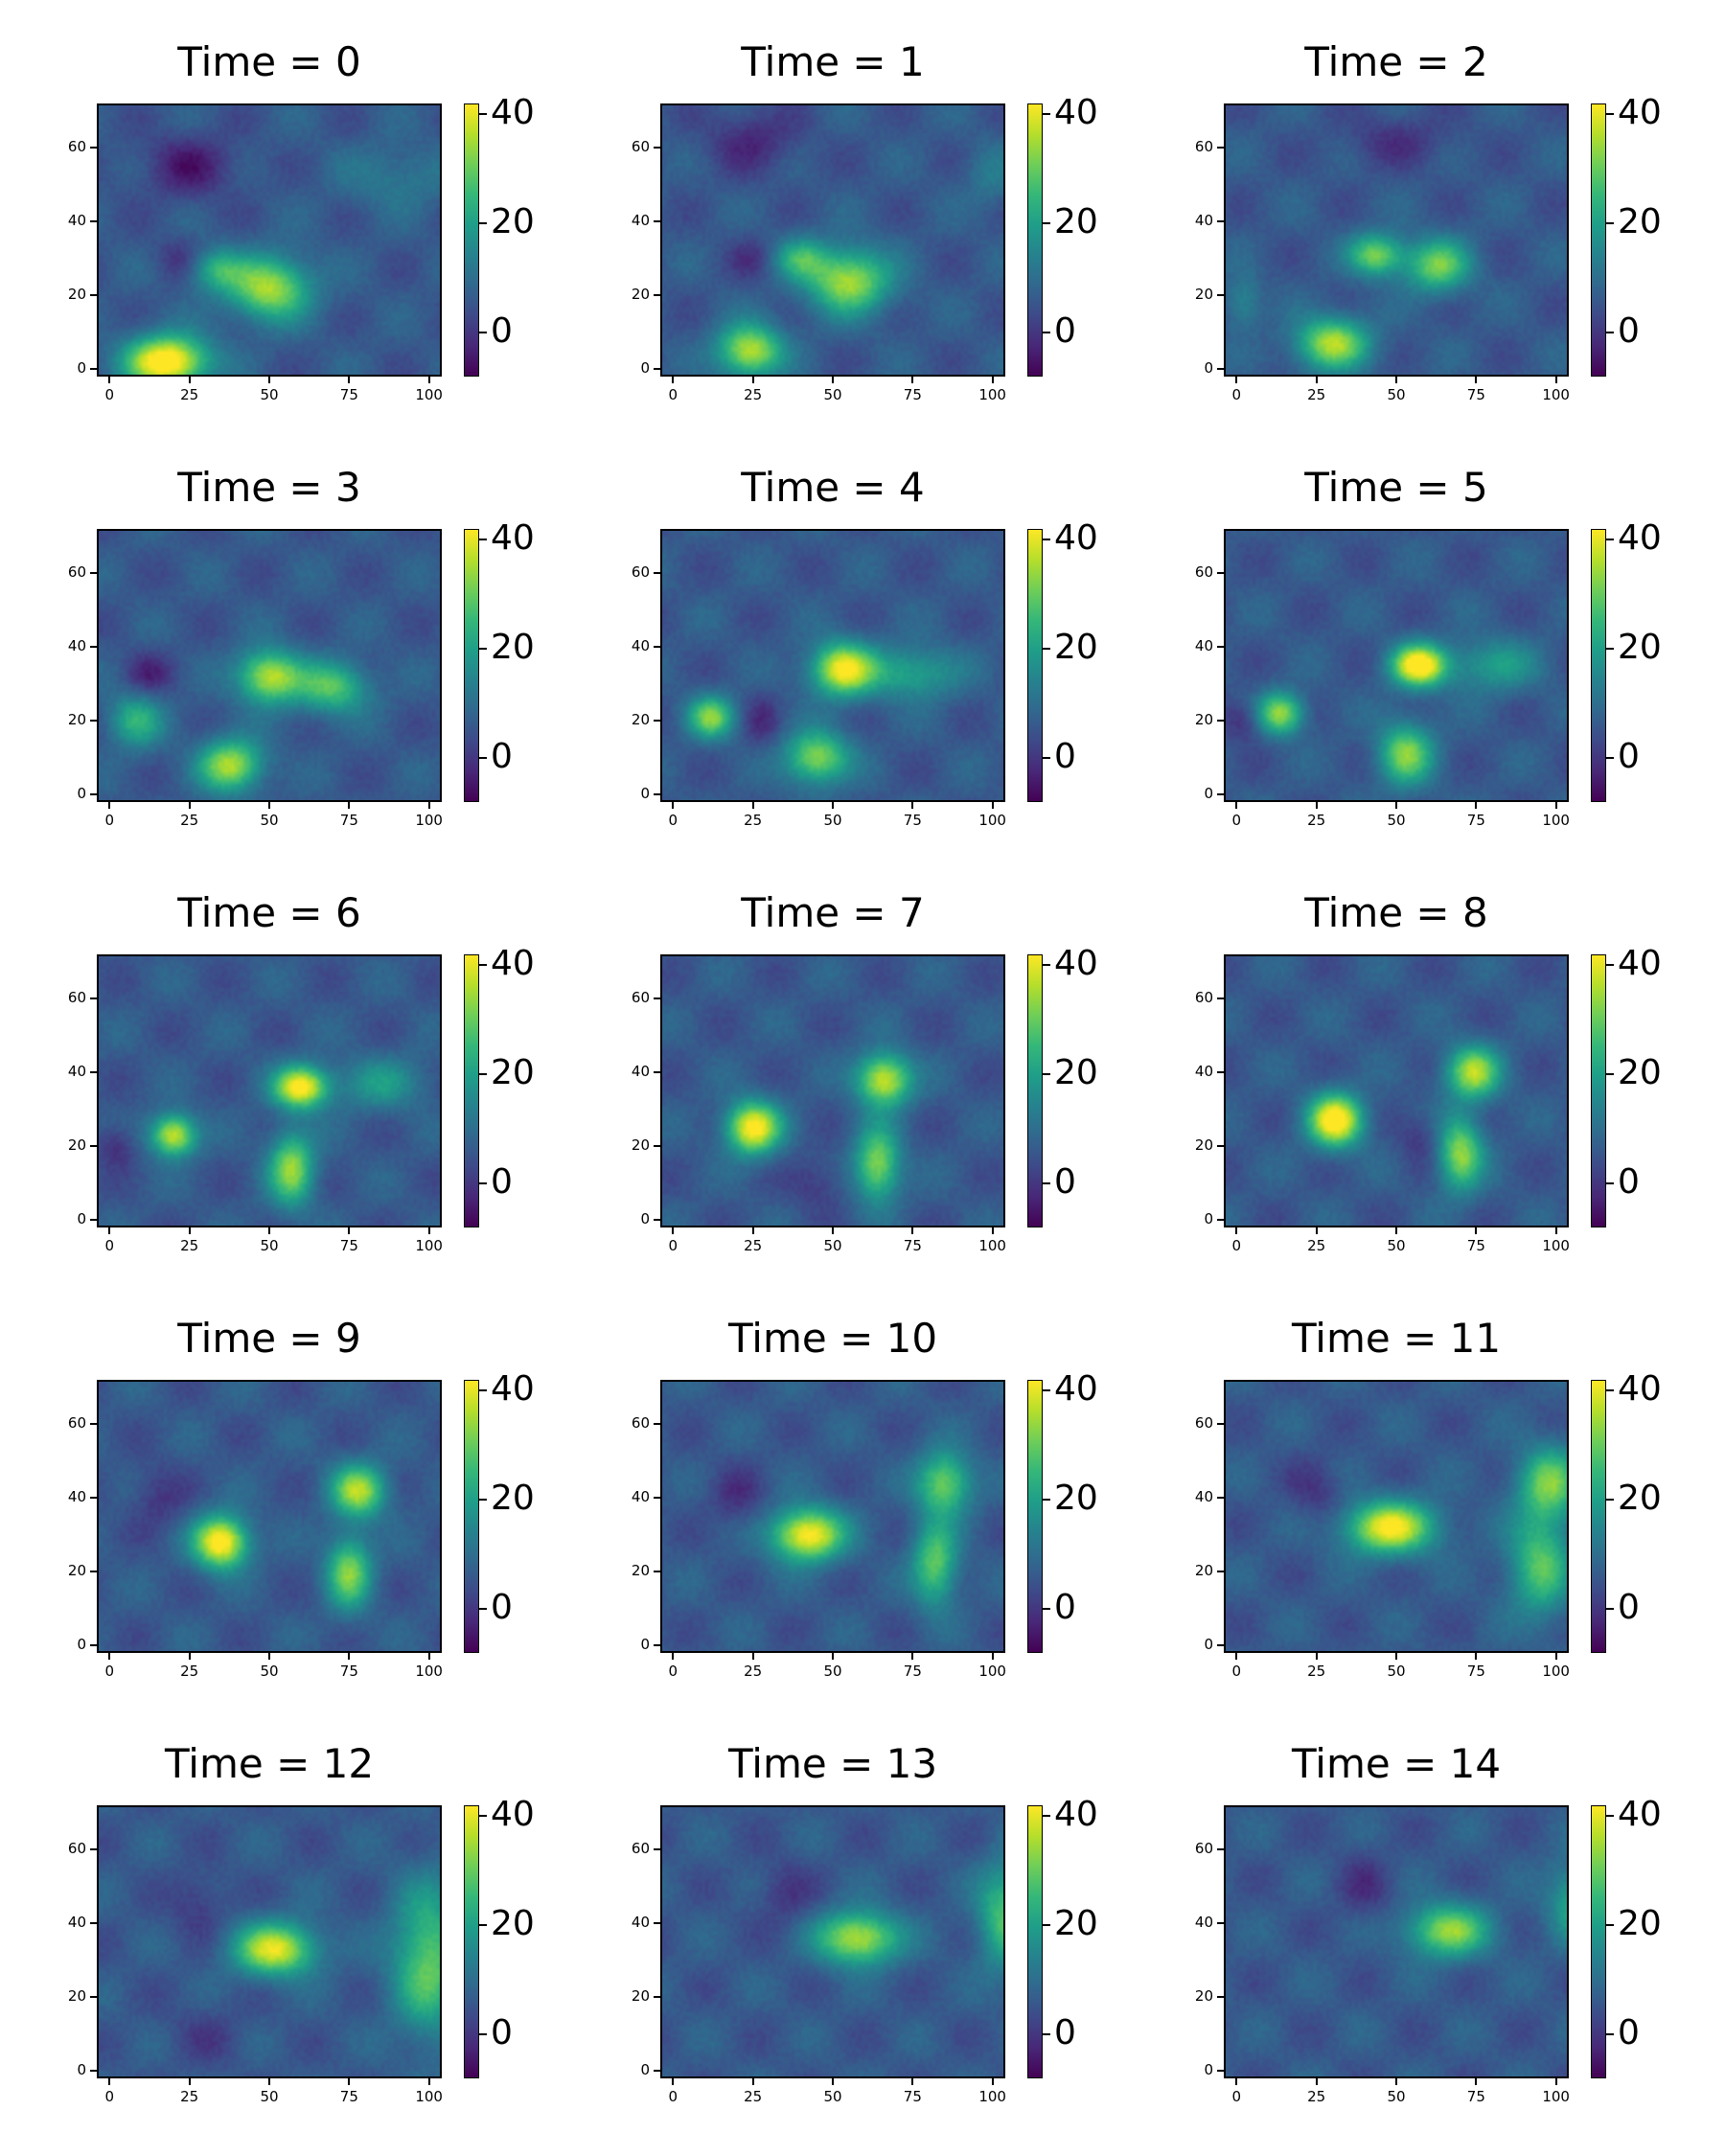  Describe the element at coordinates (269, 487) in the screenshot. I see `panel-title: Time = 3` at that location.